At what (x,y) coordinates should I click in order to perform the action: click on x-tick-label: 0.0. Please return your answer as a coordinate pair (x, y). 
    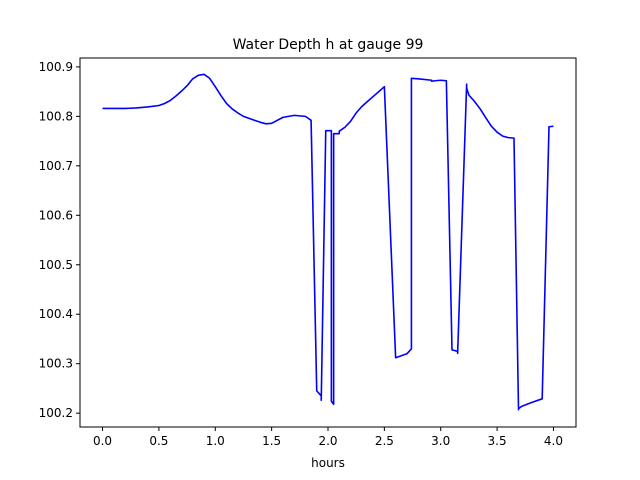
    Looking at the image, I should click on (102, 441).